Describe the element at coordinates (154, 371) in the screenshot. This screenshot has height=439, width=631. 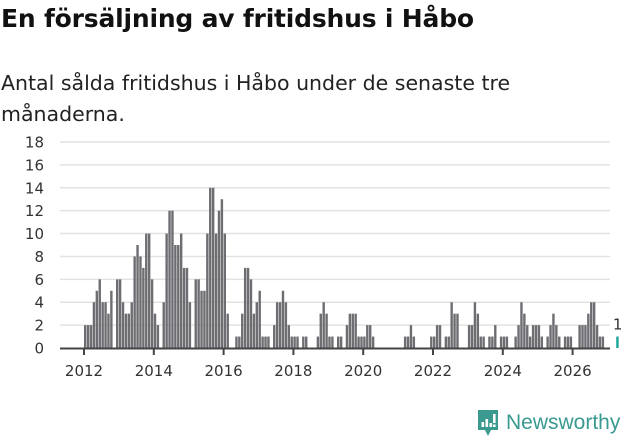
I see `x-tick-label: 2014` at that location.